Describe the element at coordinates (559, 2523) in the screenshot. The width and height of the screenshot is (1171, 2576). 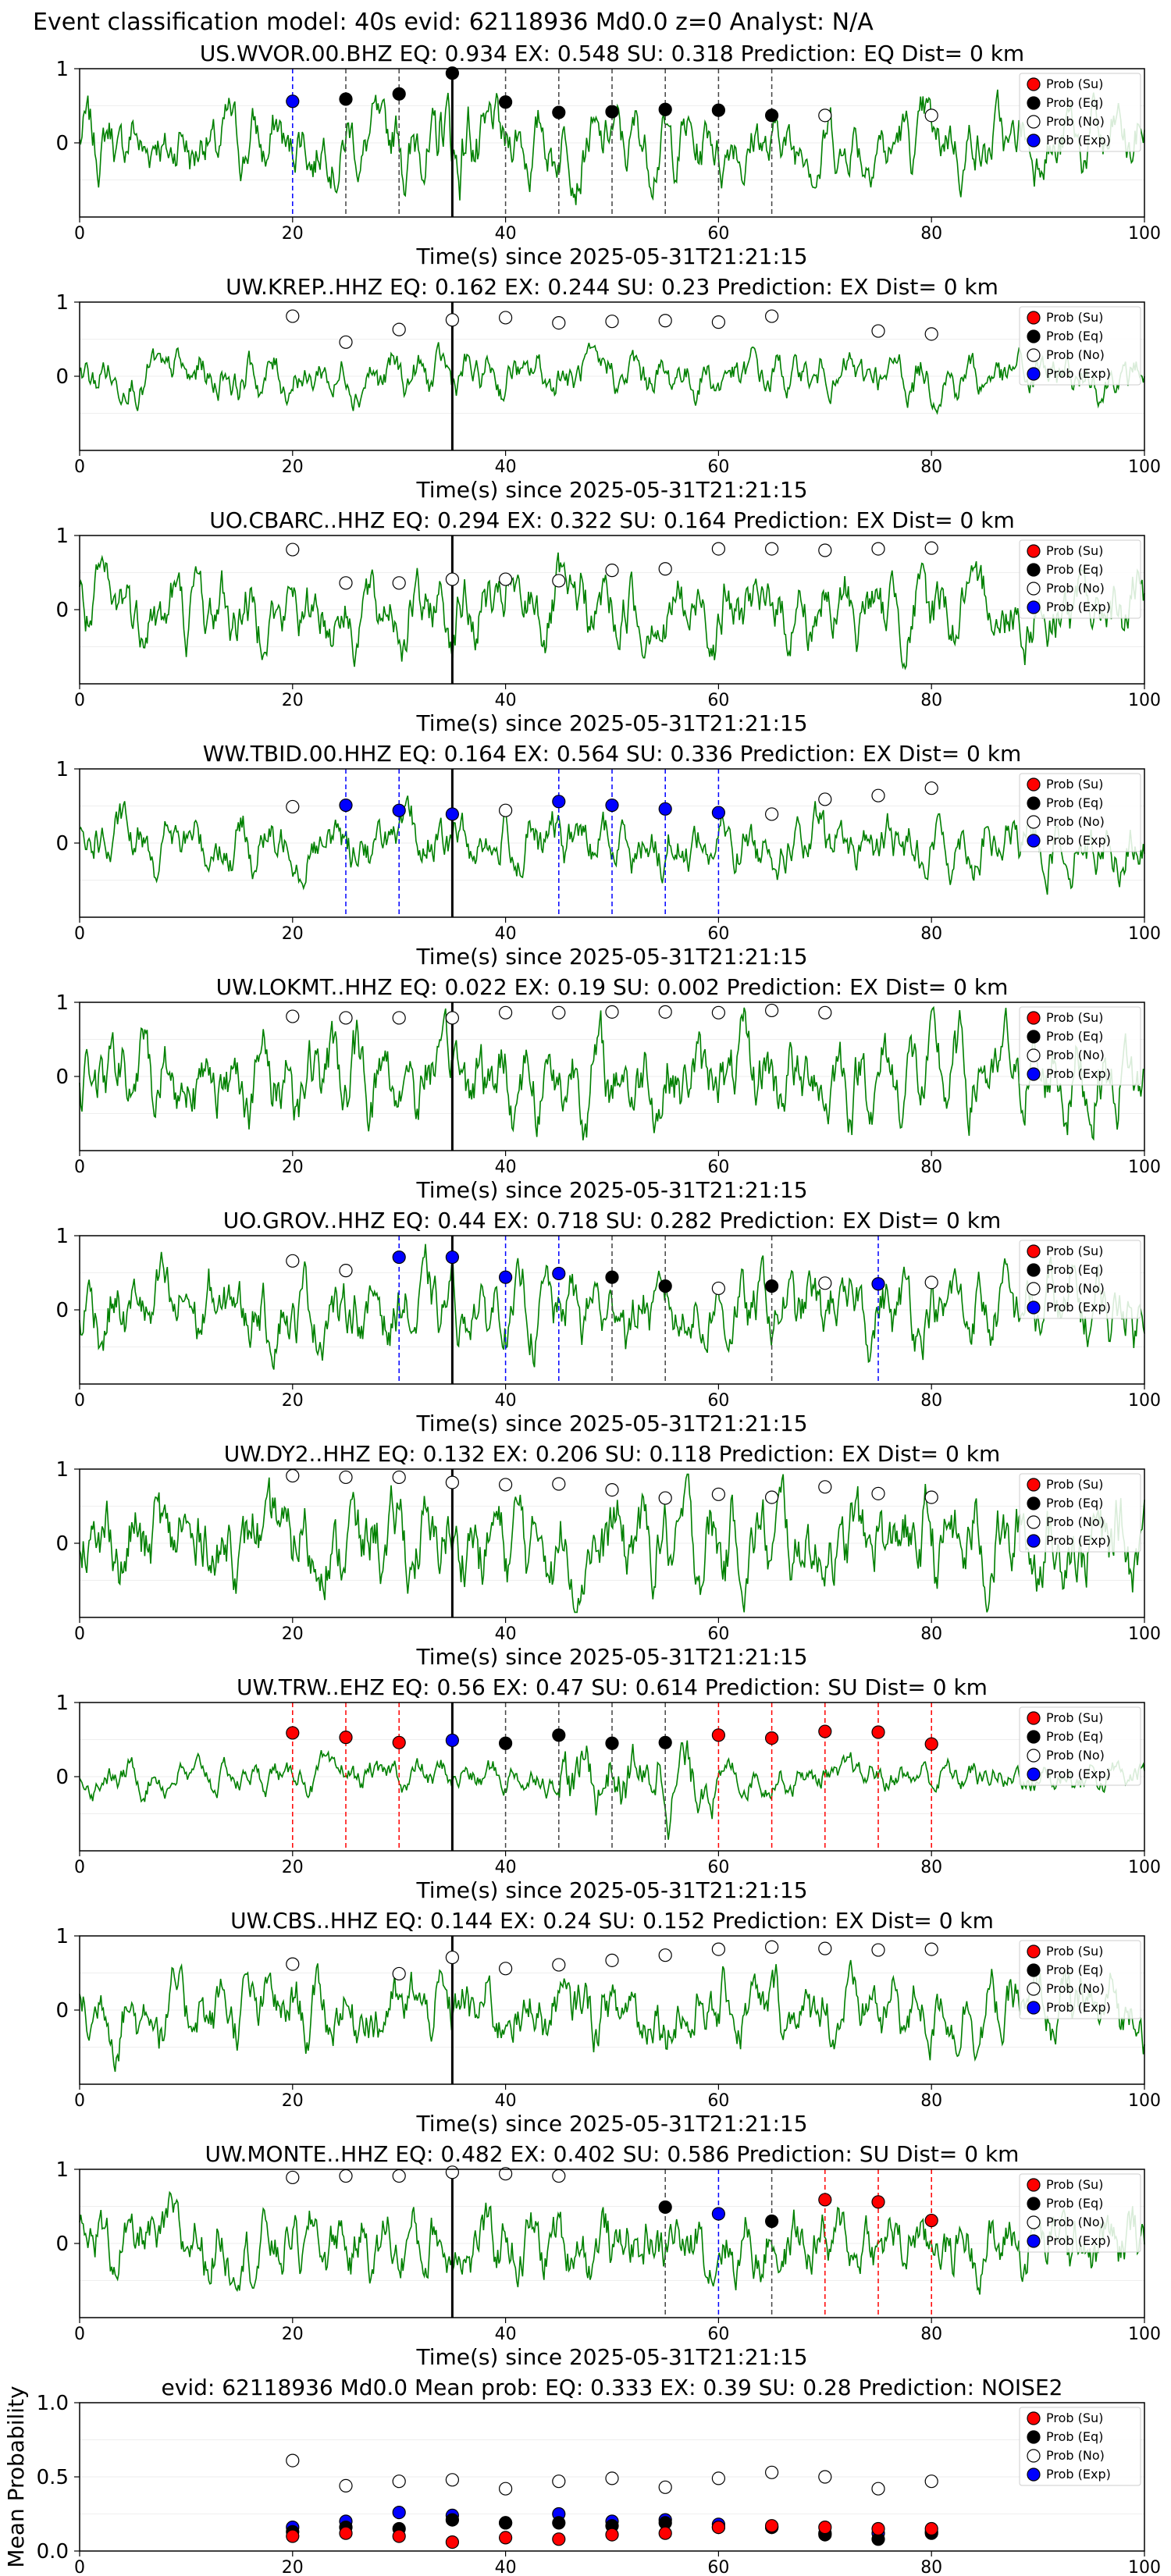
I see `mean-marker-eq` at that location.